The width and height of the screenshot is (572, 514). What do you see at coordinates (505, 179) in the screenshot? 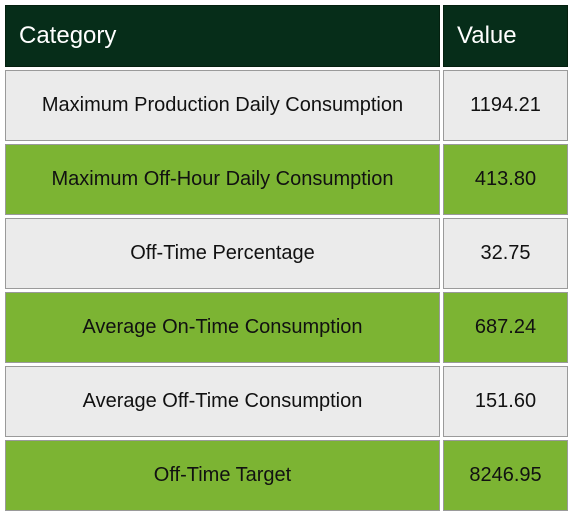
I see `value-cell: 413.80` at bounding box center [505, 179].